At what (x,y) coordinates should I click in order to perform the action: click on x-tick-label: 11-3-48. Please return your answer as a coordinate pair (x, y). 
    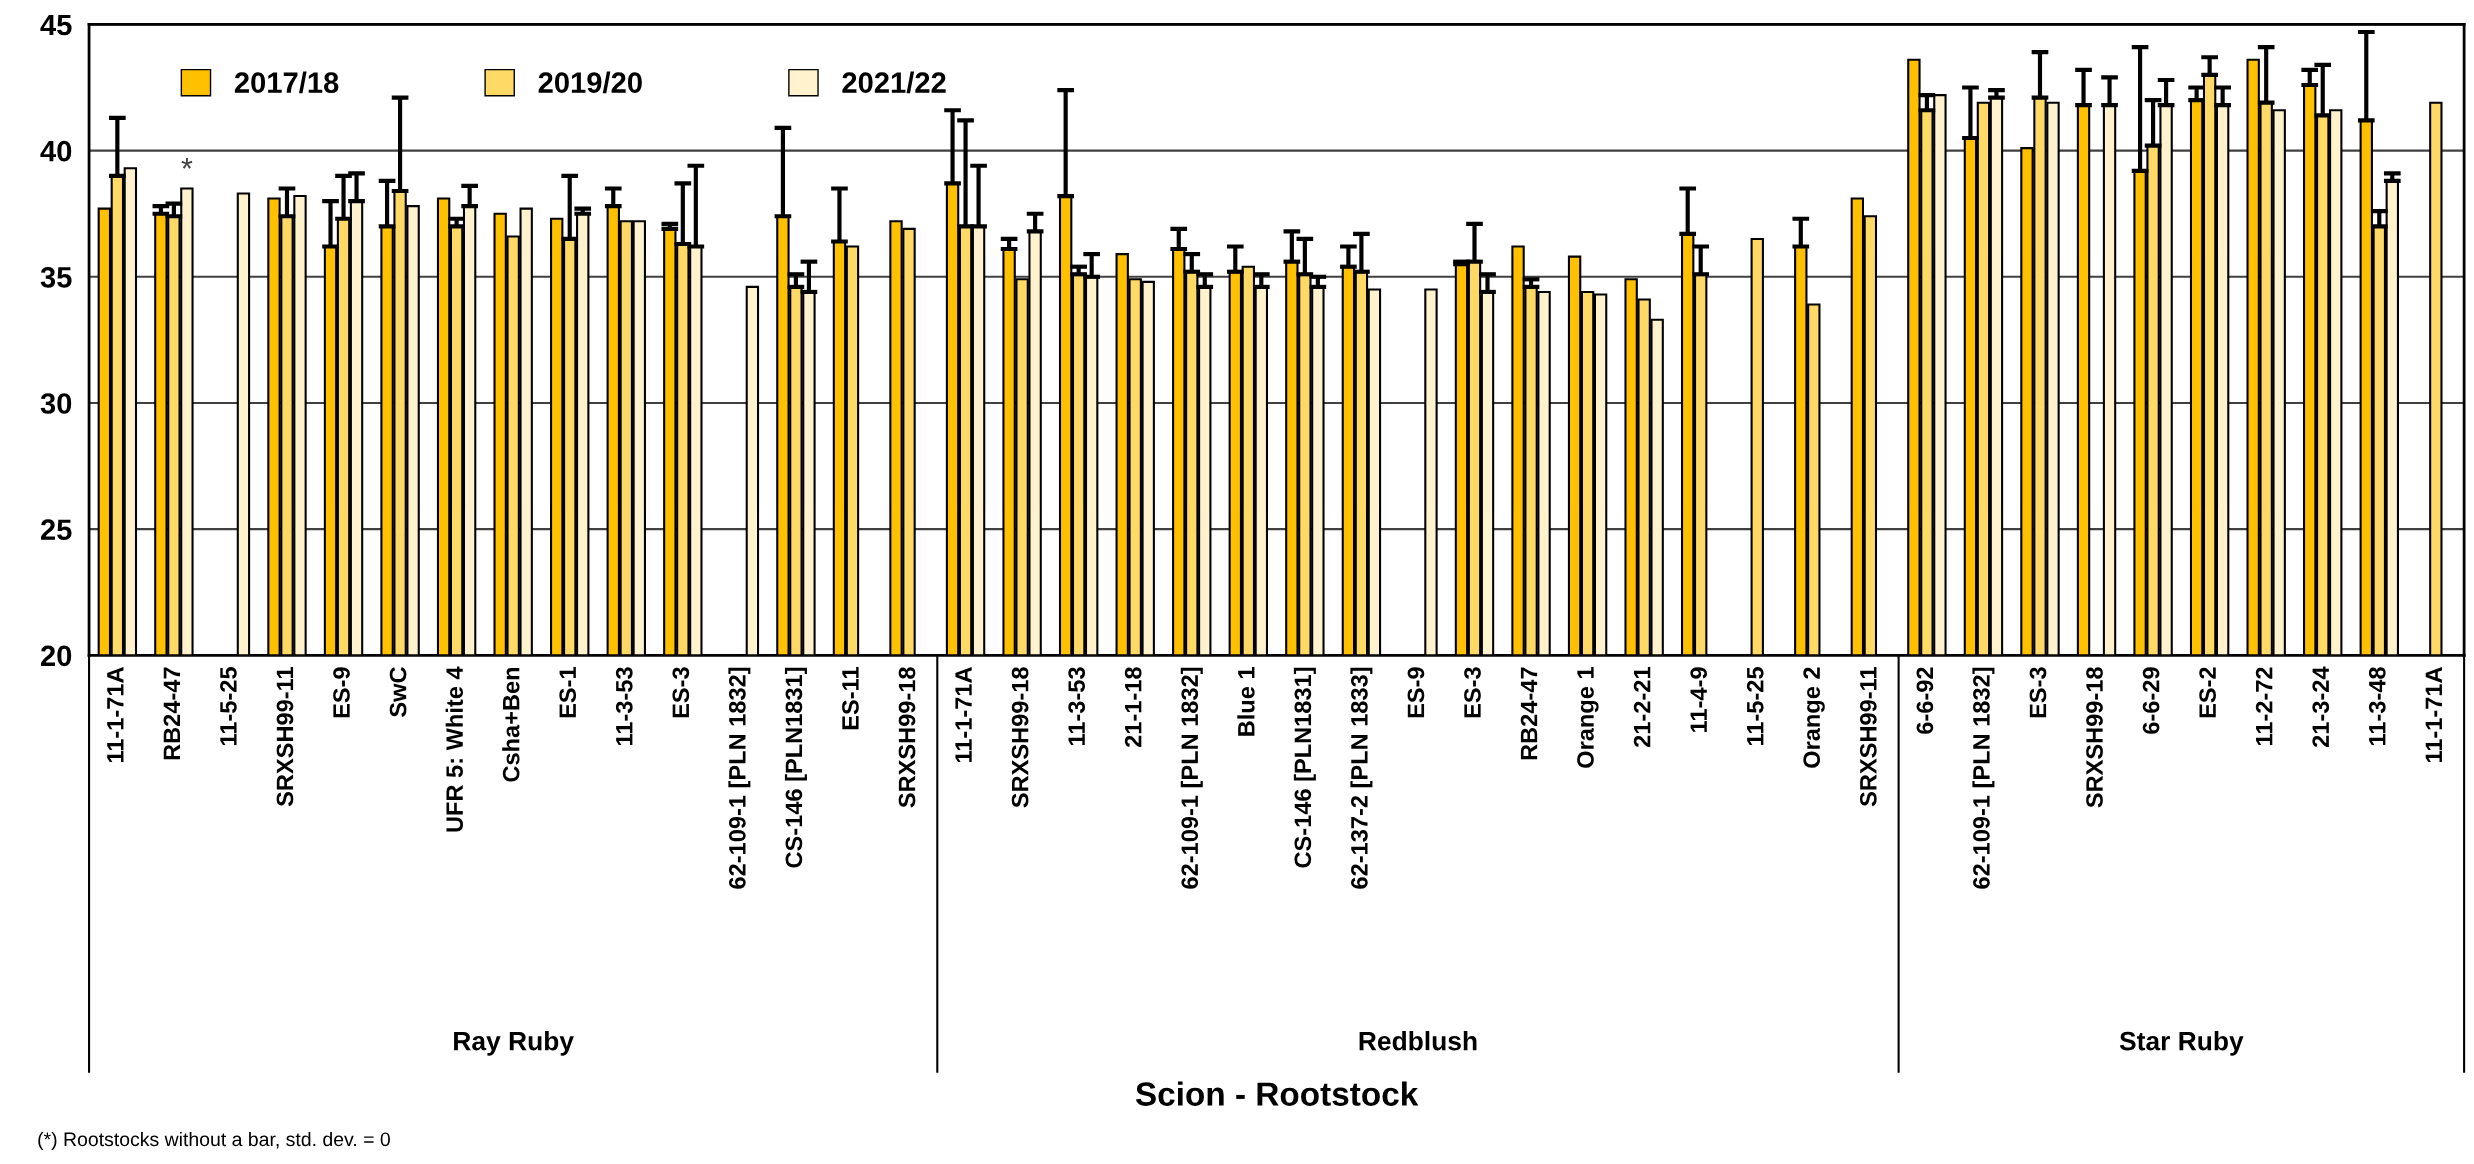
    Looking at the image, I should click on (2377, 706).